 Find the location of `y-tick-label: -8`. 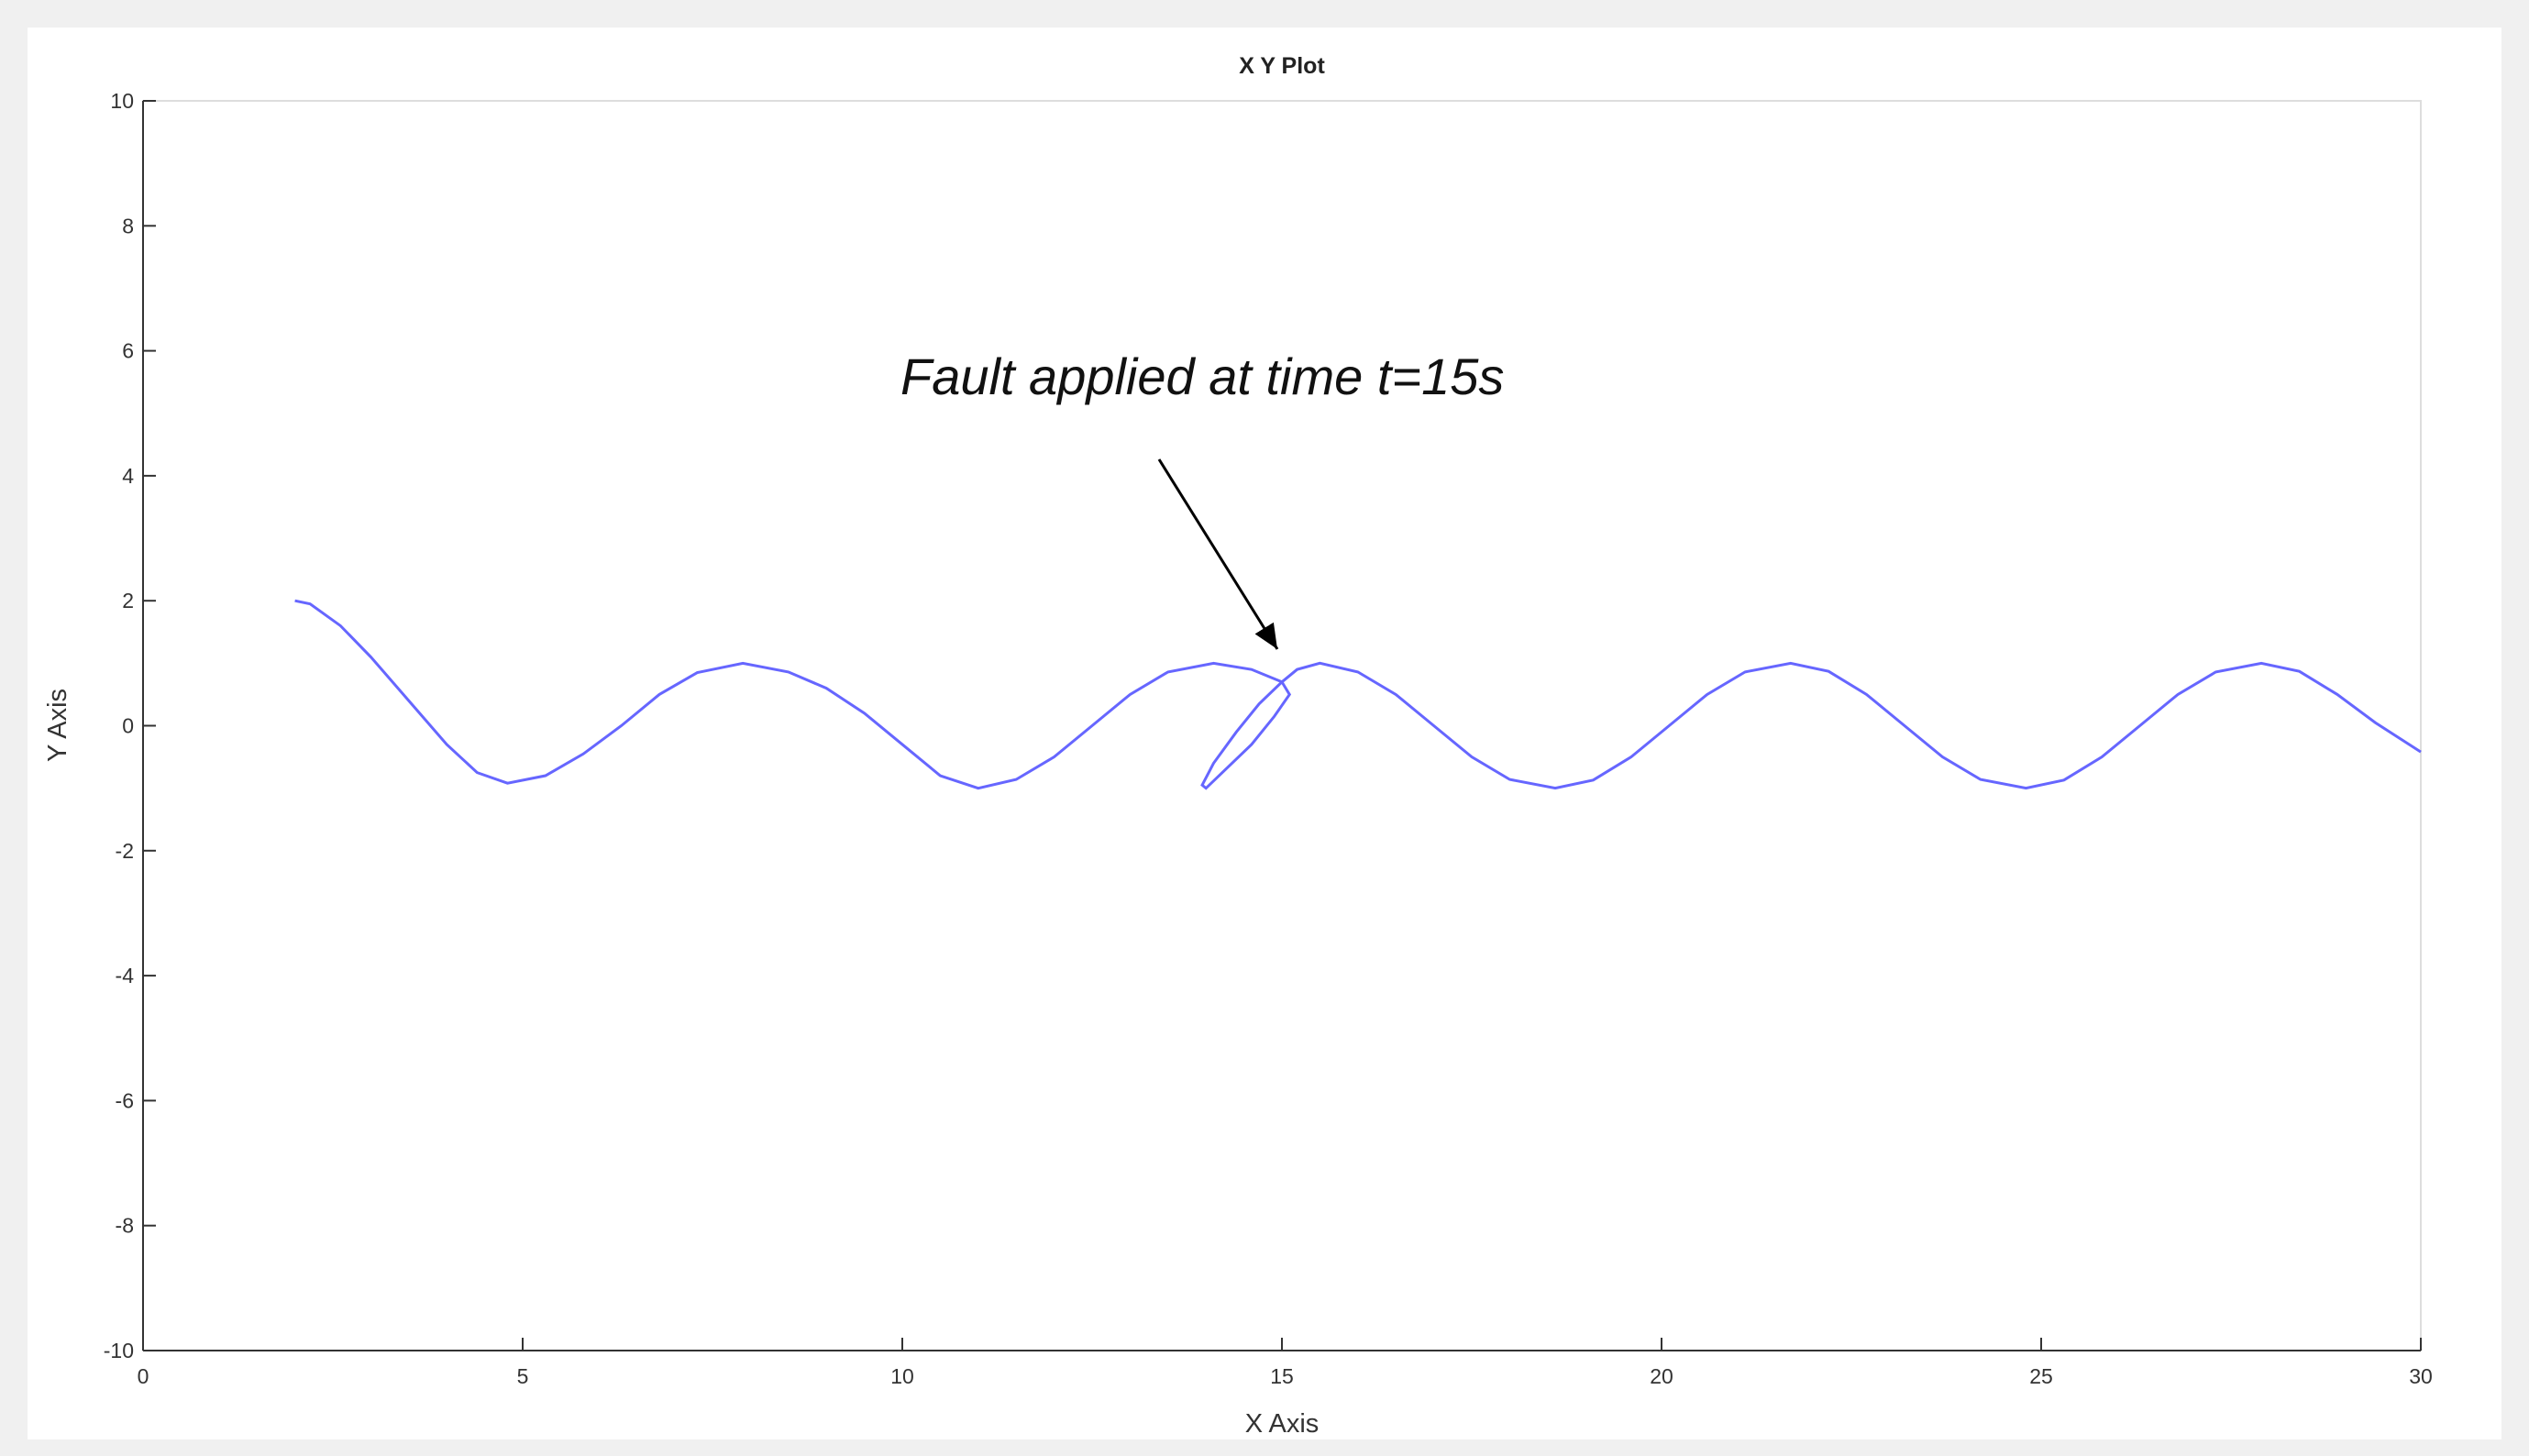

y-tick-label: -8 is located at coordinates (125, 1226).